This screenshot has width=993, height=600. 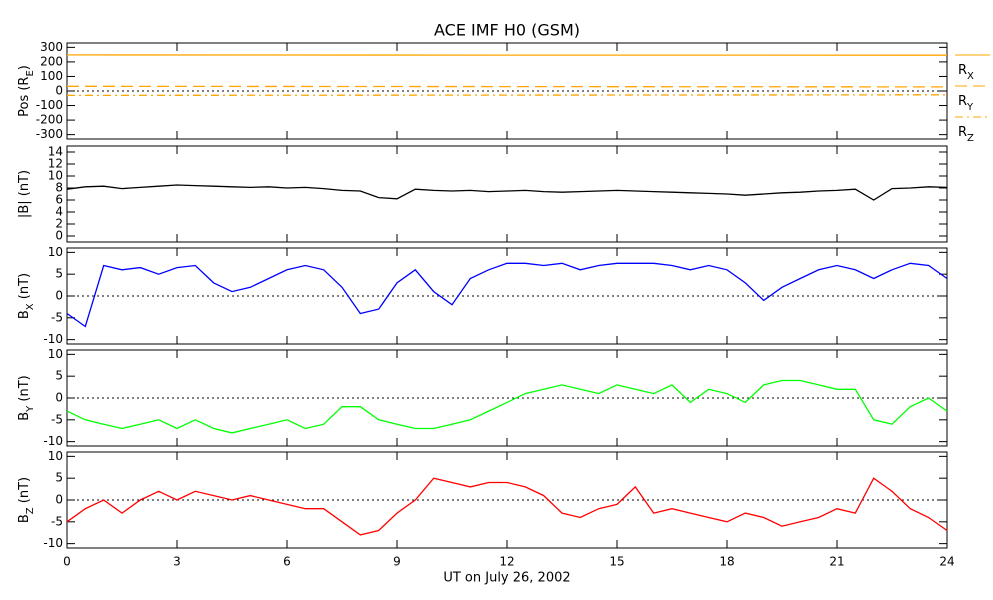 What do you see at coordinates (30, 510) in the screenshot?
I see `y-axis-label-part: Z` at bounding box center [30, 510].